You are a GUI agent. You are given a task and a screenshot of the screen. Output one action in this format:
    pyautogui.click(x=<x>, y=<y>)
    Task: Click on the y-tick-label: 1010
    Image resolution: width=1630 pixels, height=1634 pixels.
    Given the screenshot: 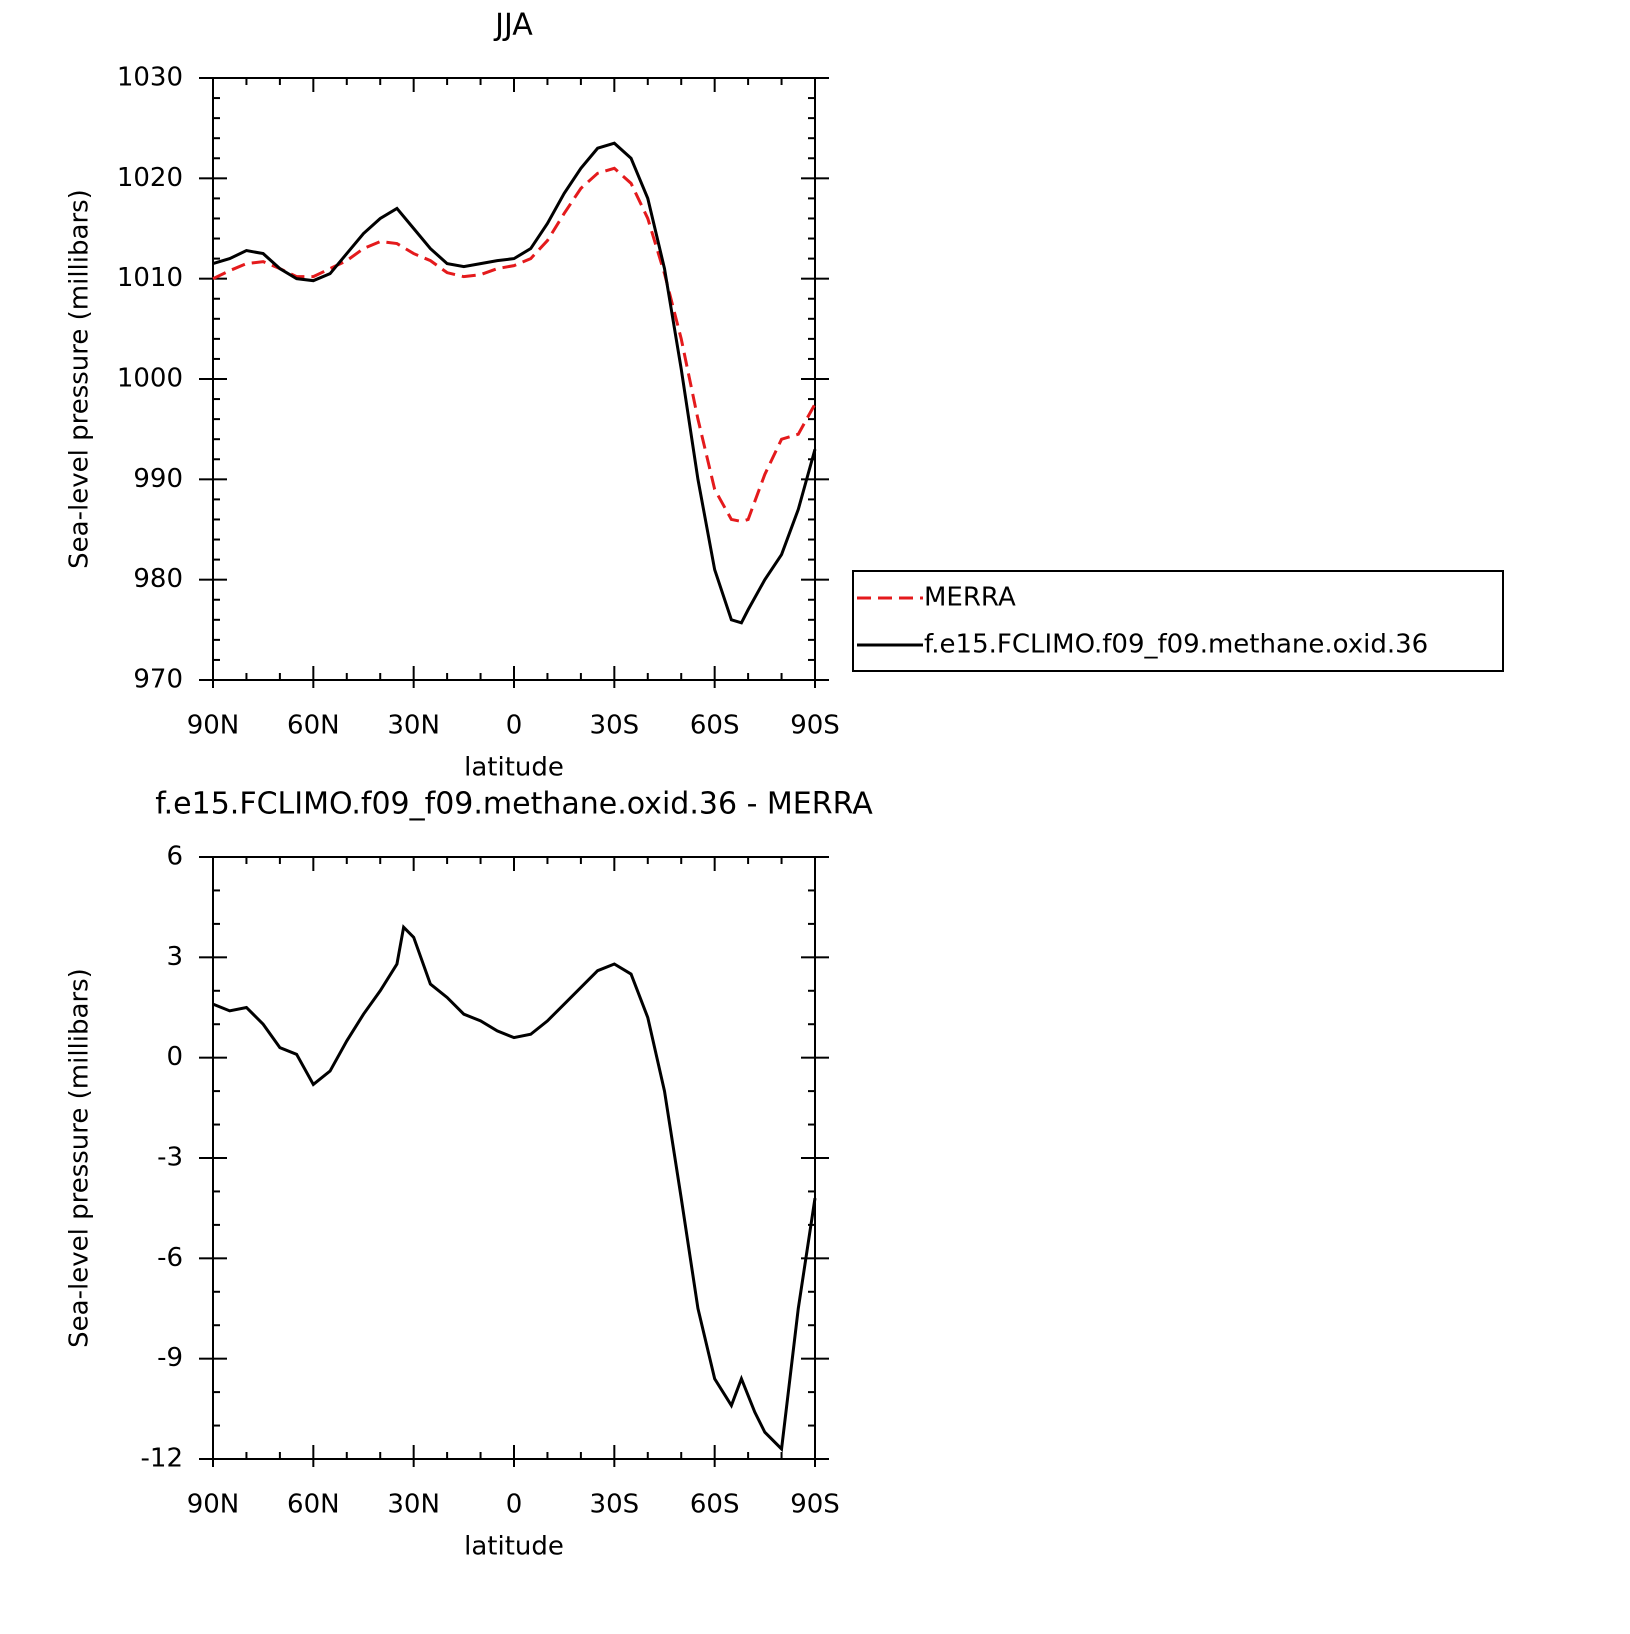 What is the action you would take?
    pyautogui.click(x=150, y=278)
    